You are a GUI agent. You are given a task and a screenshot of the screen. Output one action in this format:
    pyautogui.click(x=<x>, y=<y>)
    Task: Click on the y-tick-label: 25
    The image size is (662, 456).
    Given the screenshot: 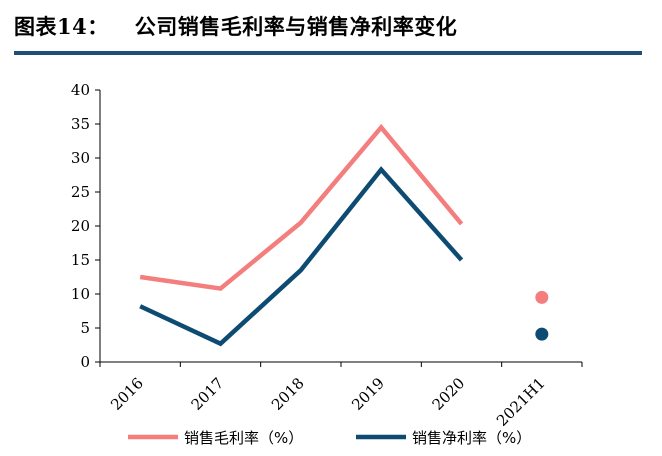 What is the action you would take?
    pyautogui.click(x=80, y=192)
    